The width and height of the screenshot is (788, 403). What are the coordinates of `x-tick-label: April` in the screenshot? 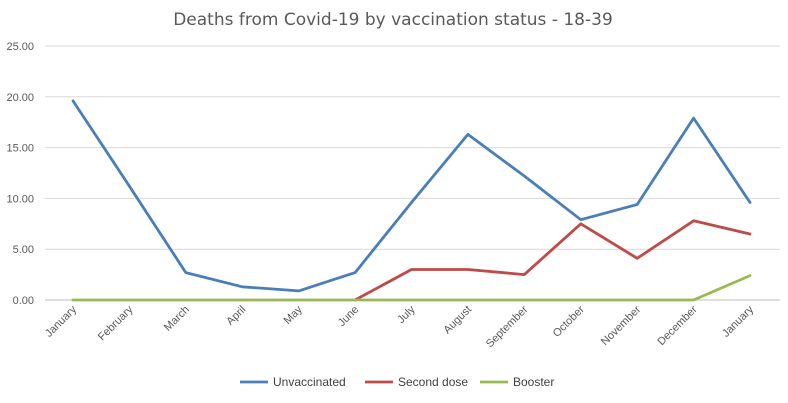 It's located at (236, 316).